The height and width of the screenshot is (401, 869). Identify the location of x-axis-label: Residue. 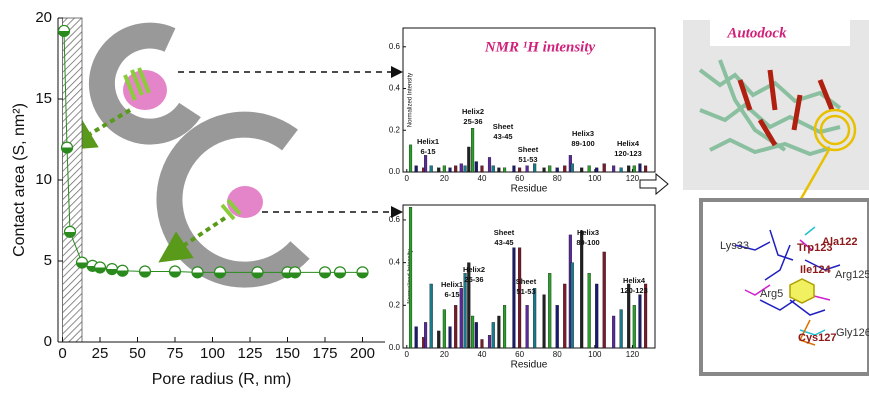
(529, 365).